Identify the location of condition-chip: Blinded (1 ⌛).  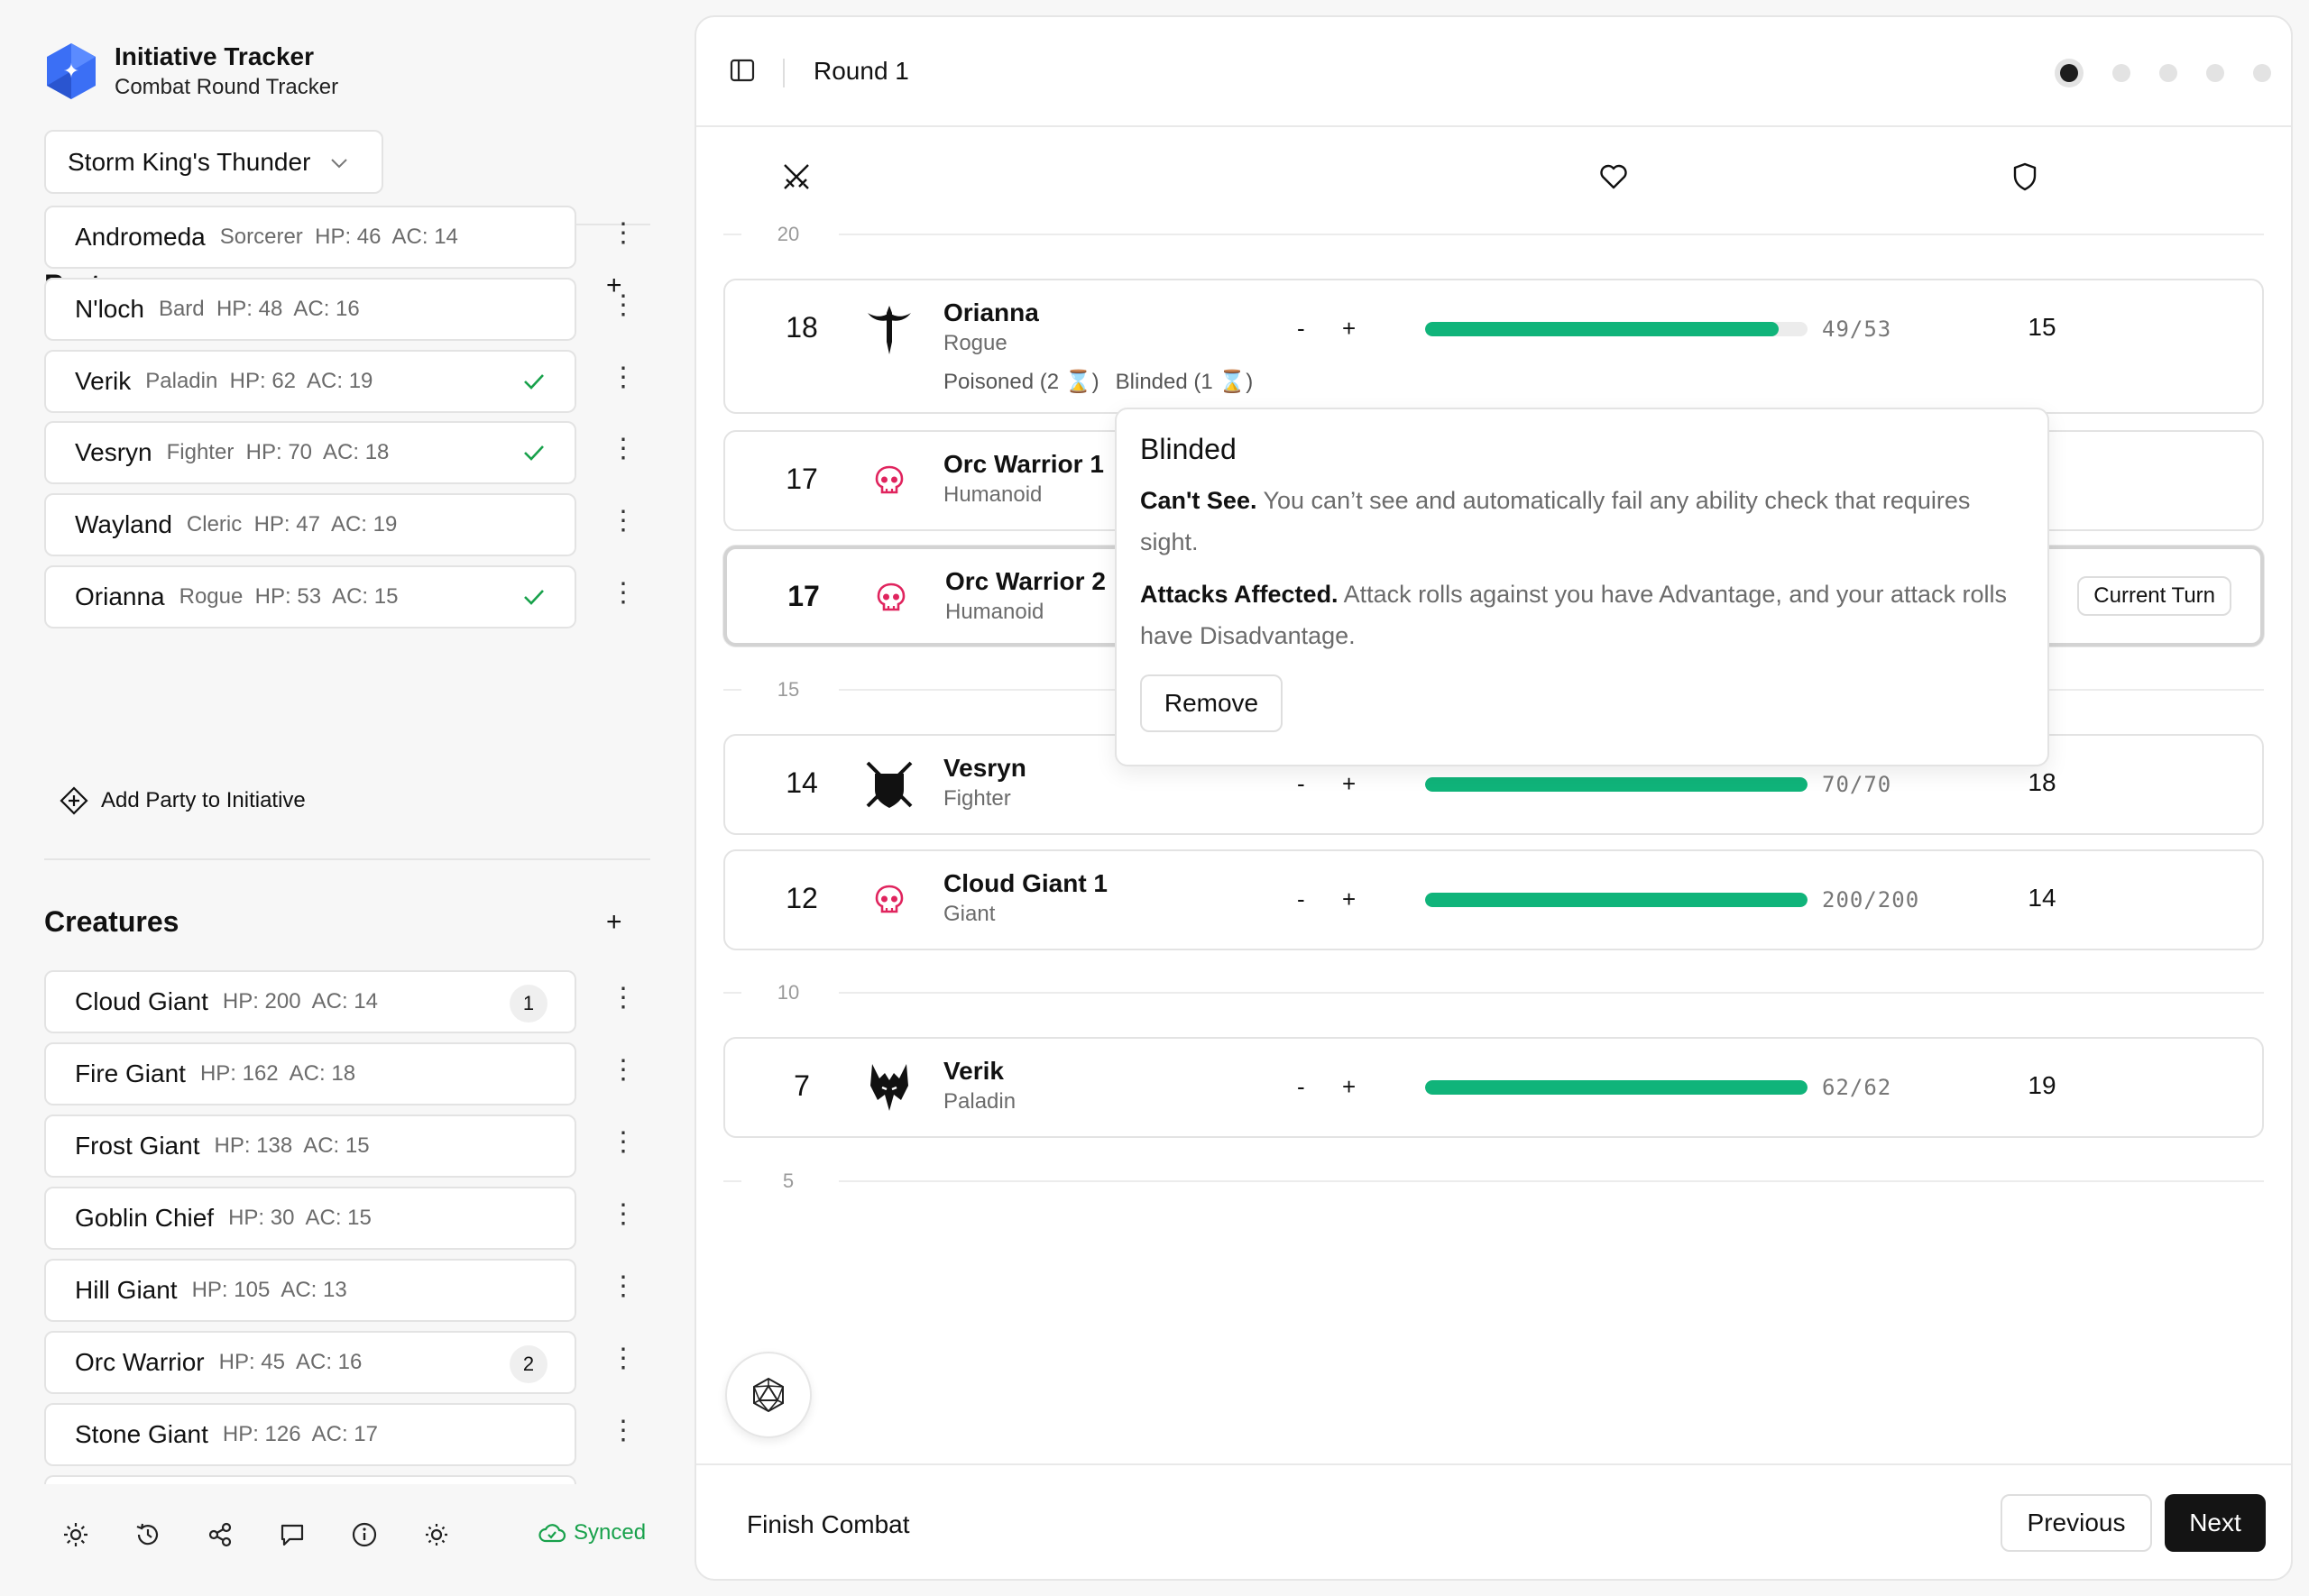
(1185, 382).